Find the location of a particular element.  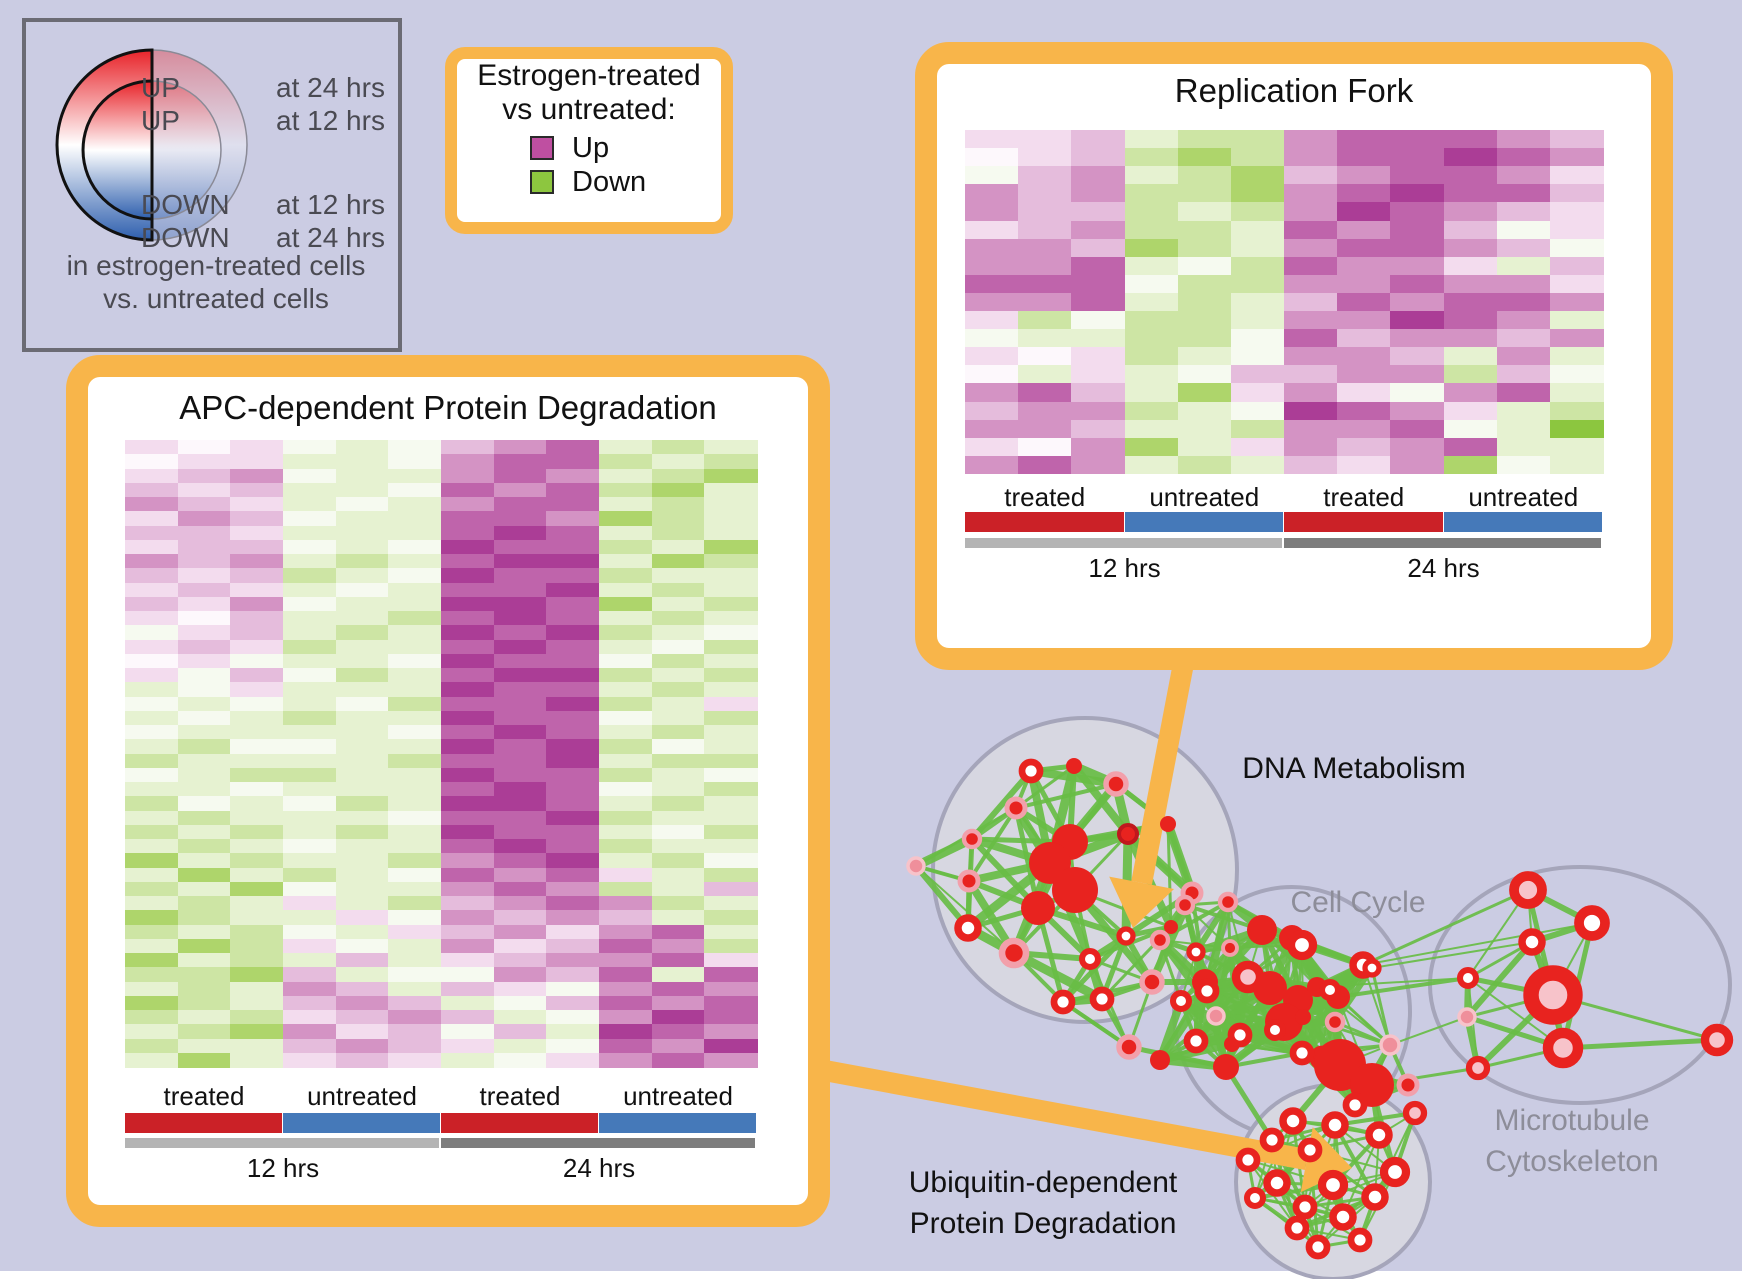

replication-fork-title: Replication Fork is located at coordinates (1294, 90).